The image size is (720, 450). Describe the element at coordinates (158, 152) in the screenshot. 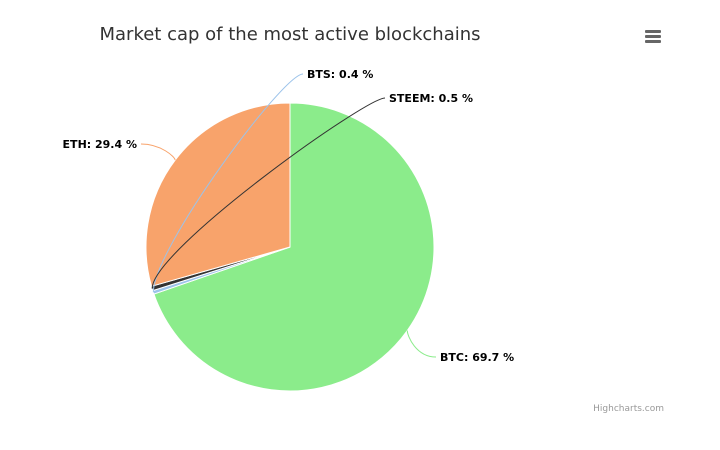

I see `connector-eth` at that location.